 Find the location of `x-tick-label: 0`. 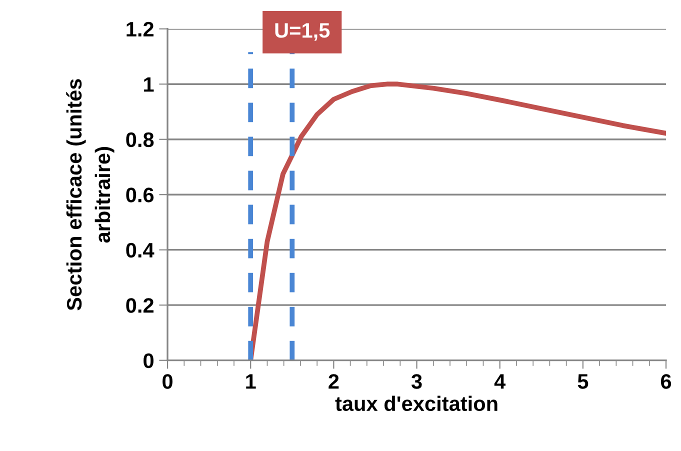

x-tick-label: 0 is located at coordinates (167, 381).